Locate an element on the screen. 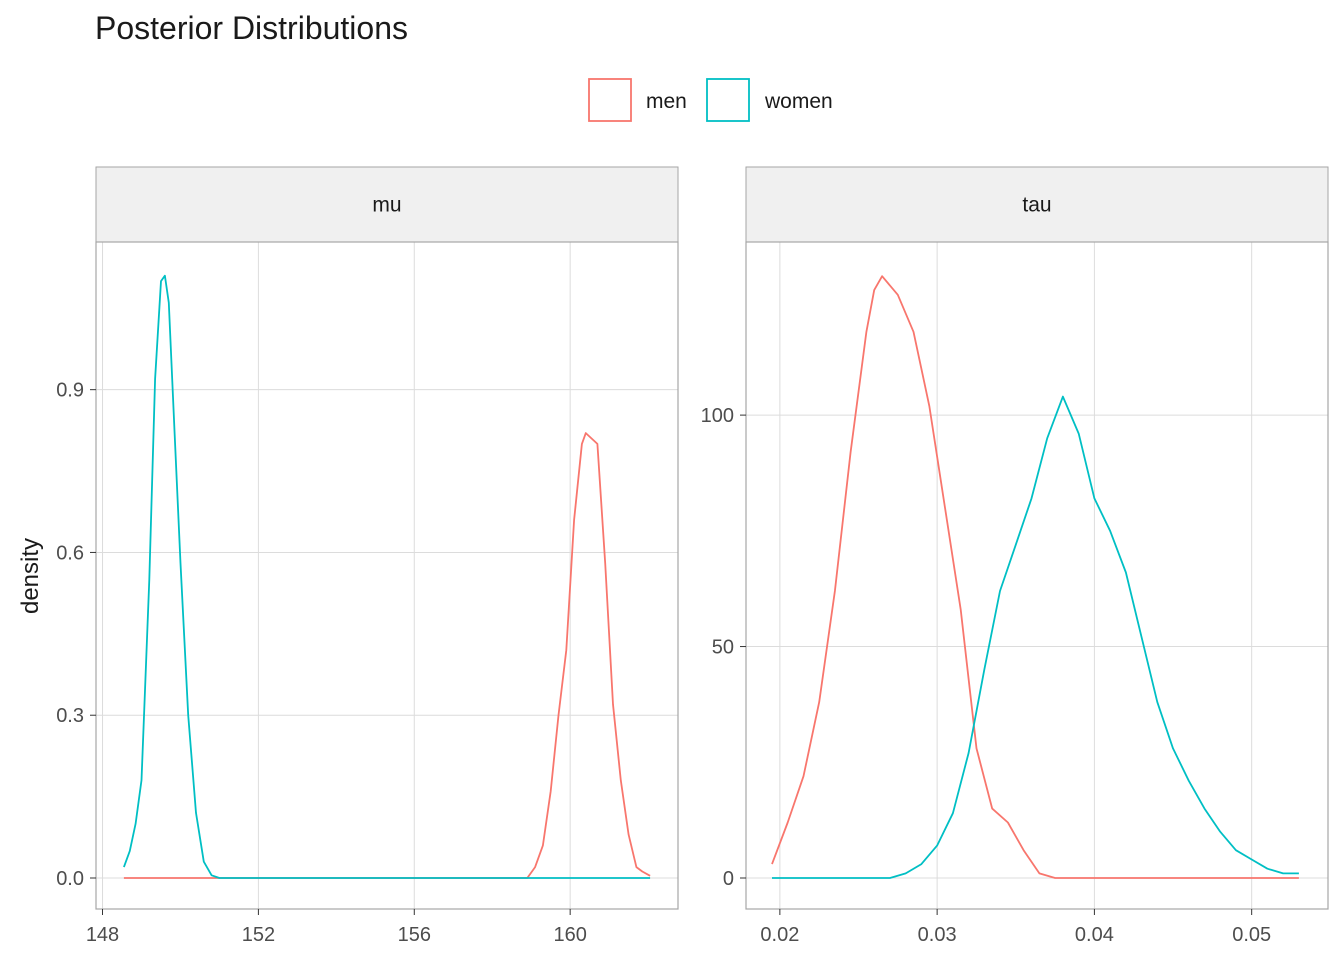  facet-strip-label-tau: tau is located at coordinates (1036, 205).